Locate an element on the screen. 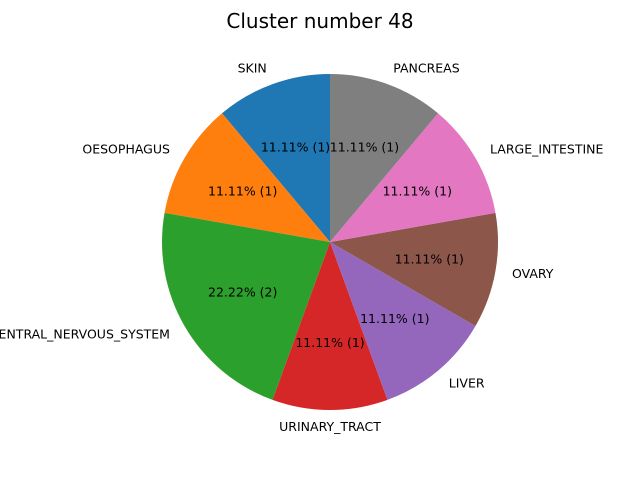 This screenshot has height=480, width=640. pie-slice-large-intestine is located at coordinates (413, 177).